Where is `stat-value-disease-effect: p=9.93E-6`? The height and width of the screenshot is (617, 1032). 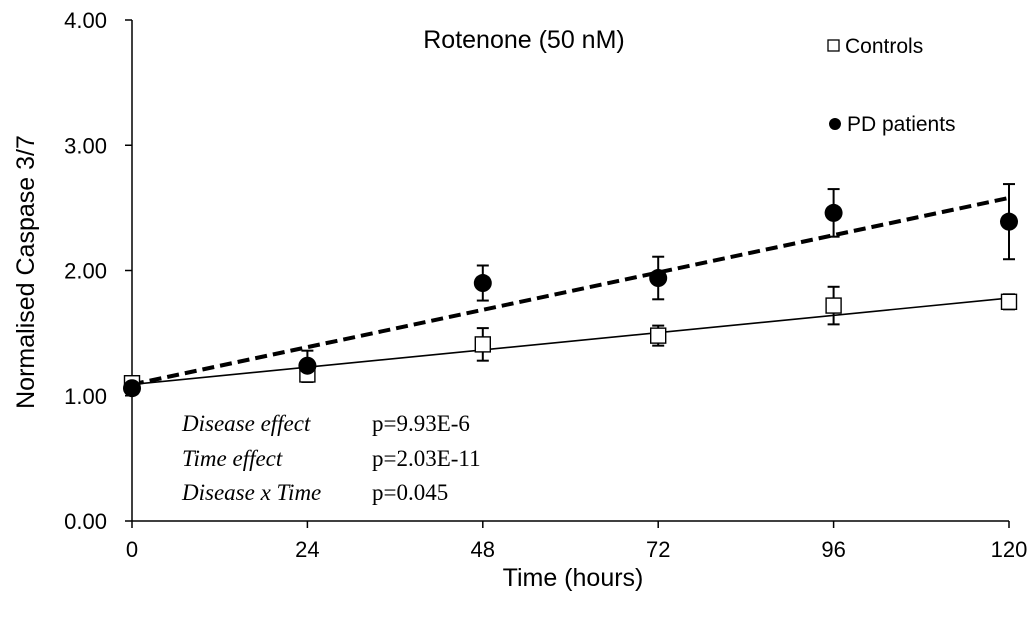
stat-value-disease-effect: p=9.93E-6 is located at coordinates (421, 423).